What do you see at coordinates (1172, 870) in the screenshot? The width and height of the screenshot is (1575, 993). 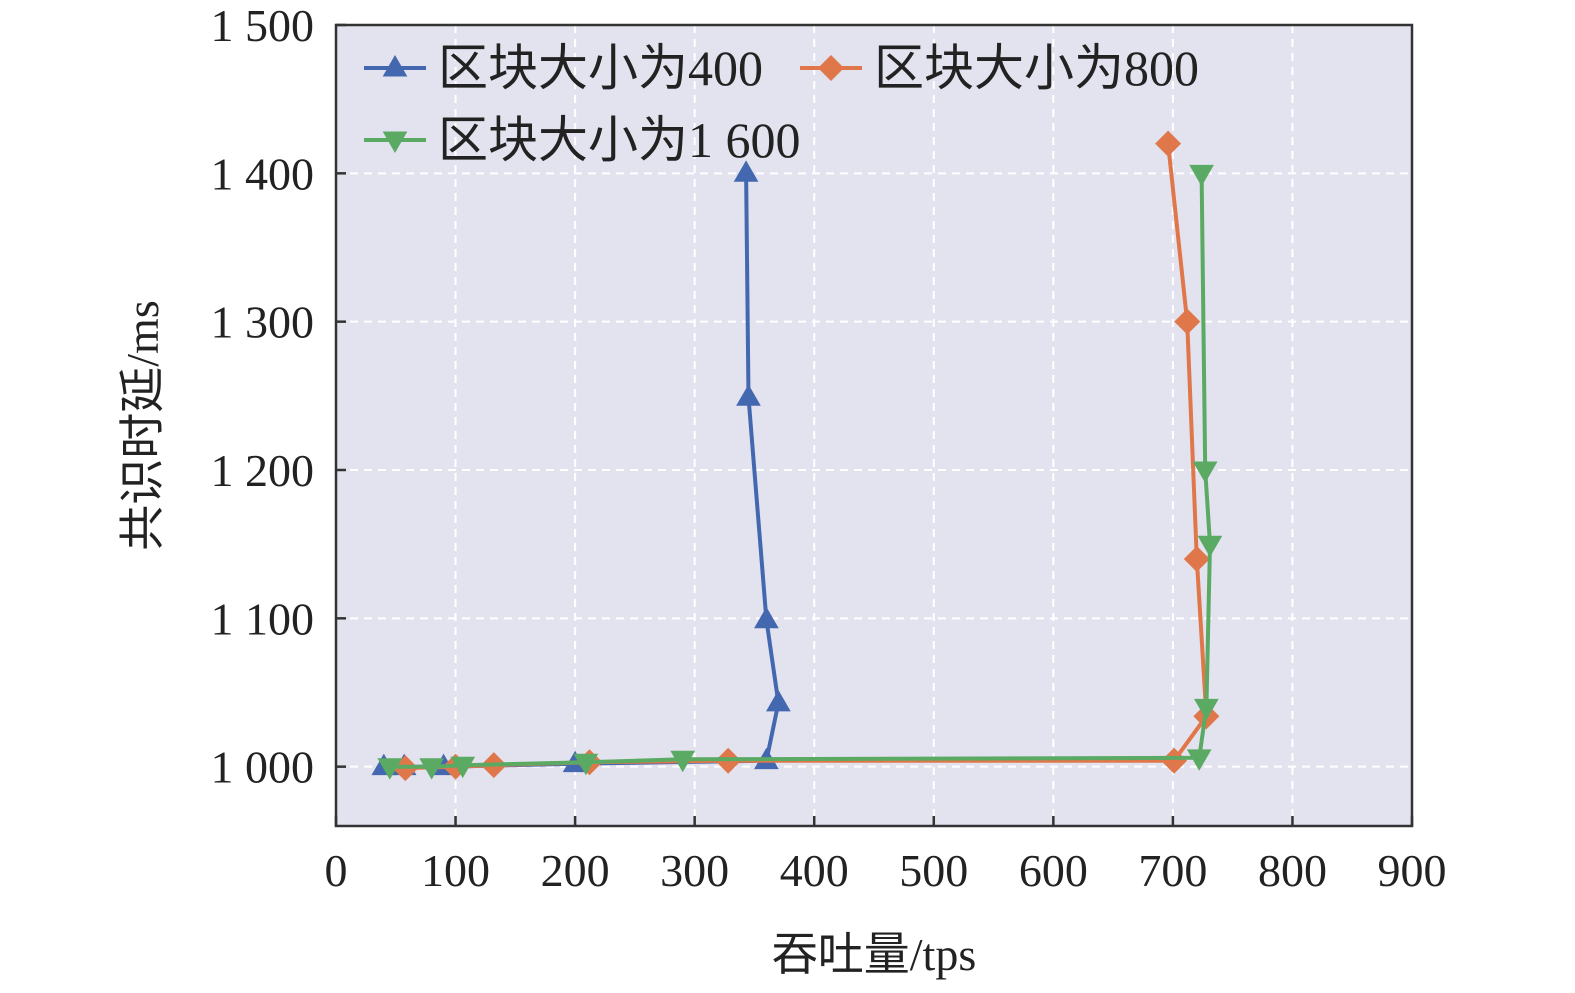 I see `x-tick-label: 700` at bounding box center [1172, 870].